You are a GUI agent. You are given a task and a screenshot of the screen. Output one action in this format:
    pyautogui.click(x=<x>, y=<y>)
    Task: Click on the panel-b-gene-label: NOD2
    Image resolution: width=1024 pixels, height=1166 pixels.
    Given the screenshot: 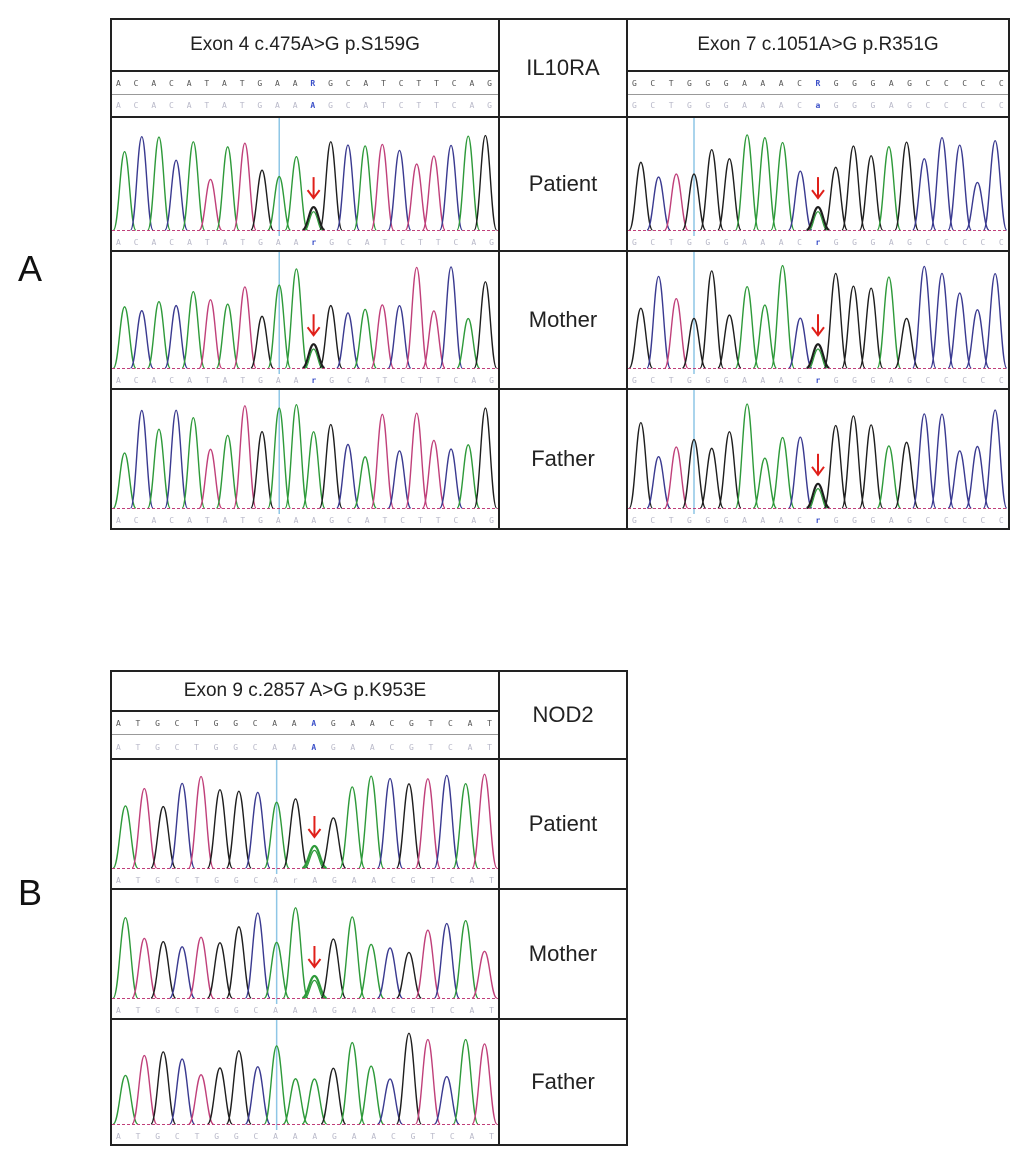 What is the action you would take?
    pyautogui.click(x=563, y=714)
    